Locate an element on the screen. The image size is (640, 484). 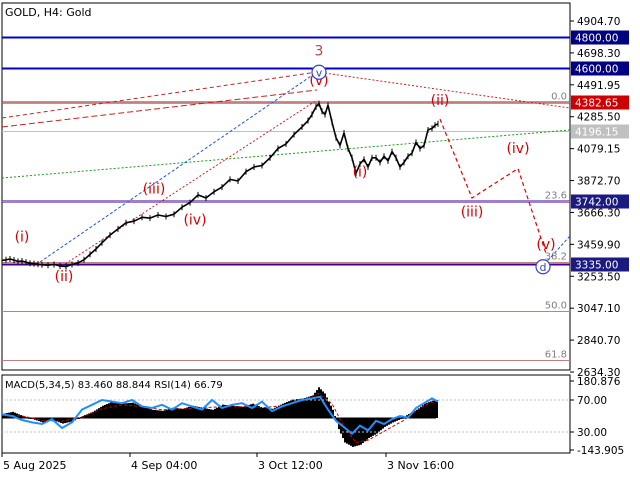
wave-label: d is located at coordinates (543, 267).